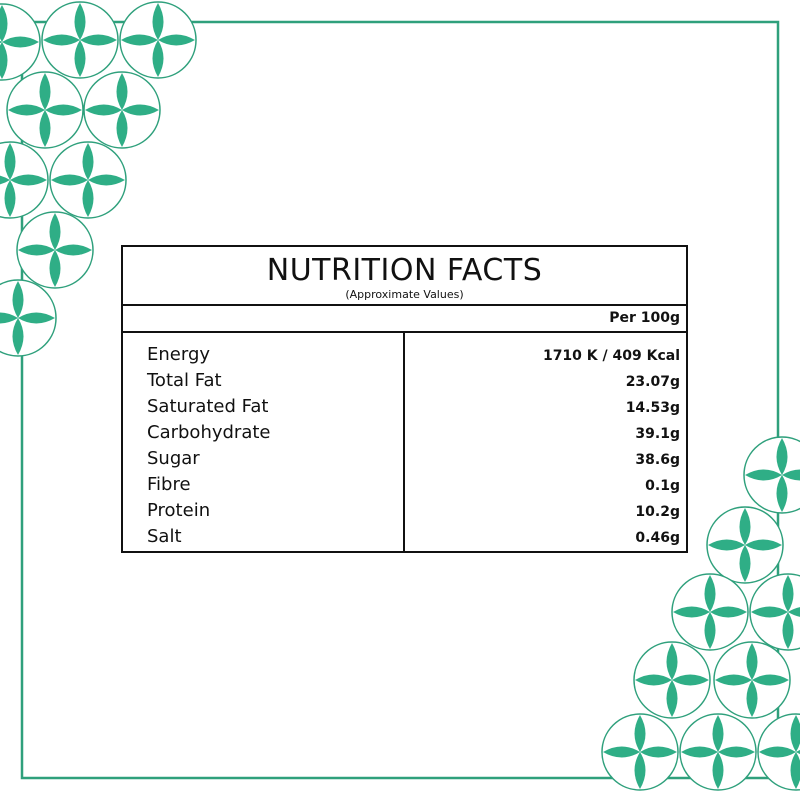  Describe the element at coordinates (404, 294) in the screenshot. I see `table-subtitle: (Approximate Values)` at that location.